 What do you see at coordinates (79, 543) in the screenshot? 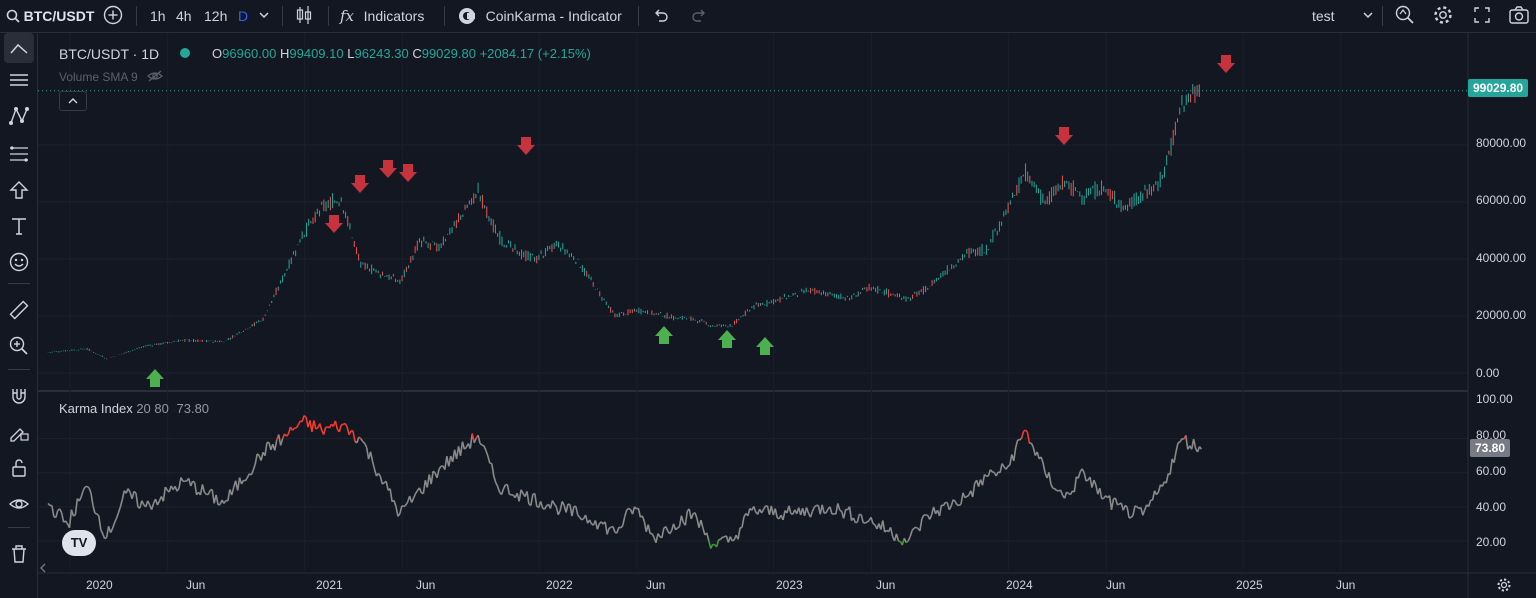
I see `tradingview-logo: TV` at bounding box center [79, 543].